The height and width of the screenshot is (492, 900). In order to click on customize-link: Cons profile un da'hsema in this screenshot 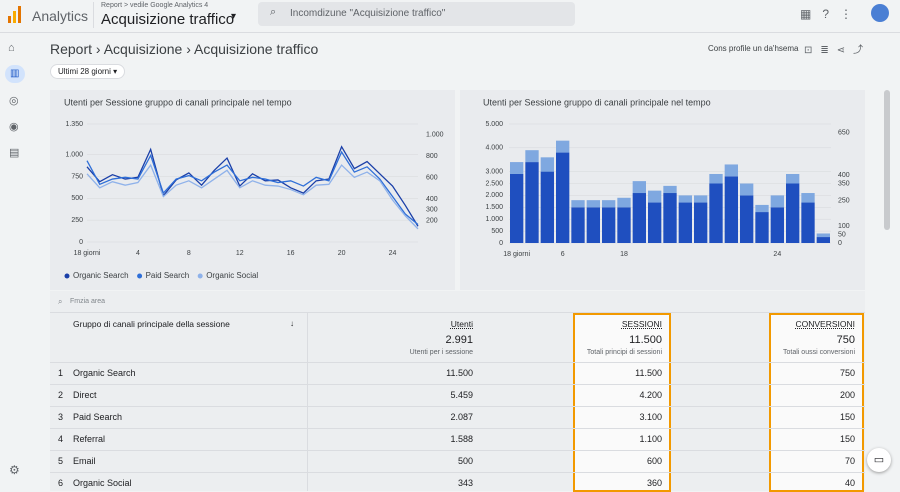, I will do `click(753, 48)`.